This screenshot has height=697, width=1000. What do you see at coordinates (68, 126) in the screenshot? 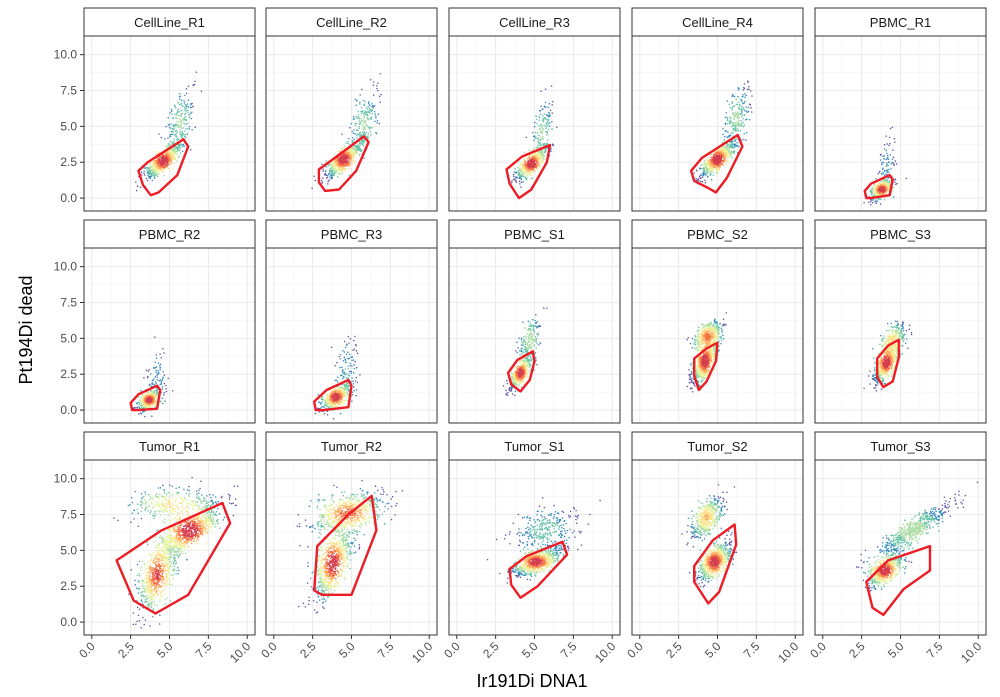
I see `y-tick-label: 5.0` at bounding box center [68, 126].